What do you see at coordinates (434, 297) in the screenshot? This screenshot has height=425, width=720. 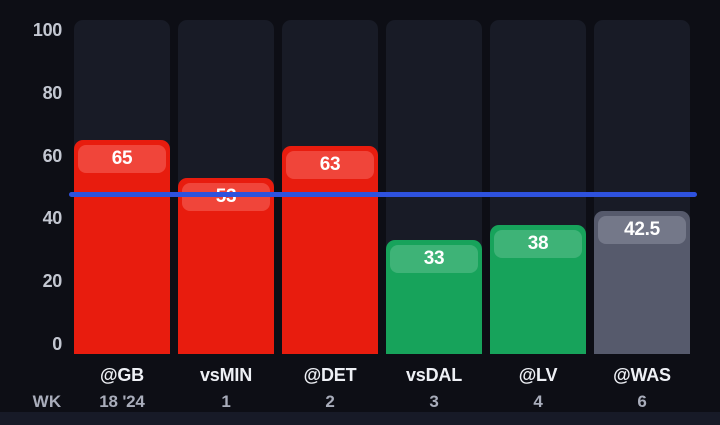 I see `bar: 33` at bounding box center [434, 297].